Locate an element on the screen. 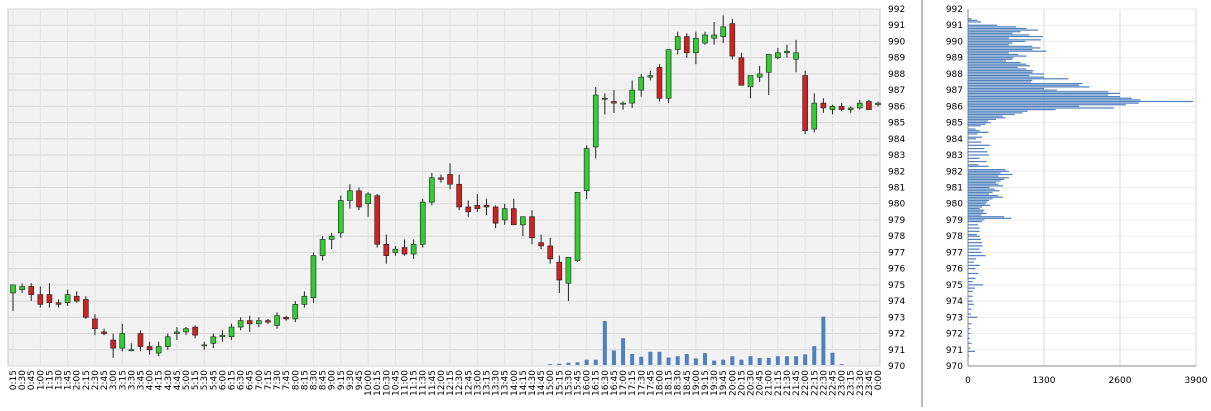  time-tick-label: 17:15 is located at coordinates (633, 383).